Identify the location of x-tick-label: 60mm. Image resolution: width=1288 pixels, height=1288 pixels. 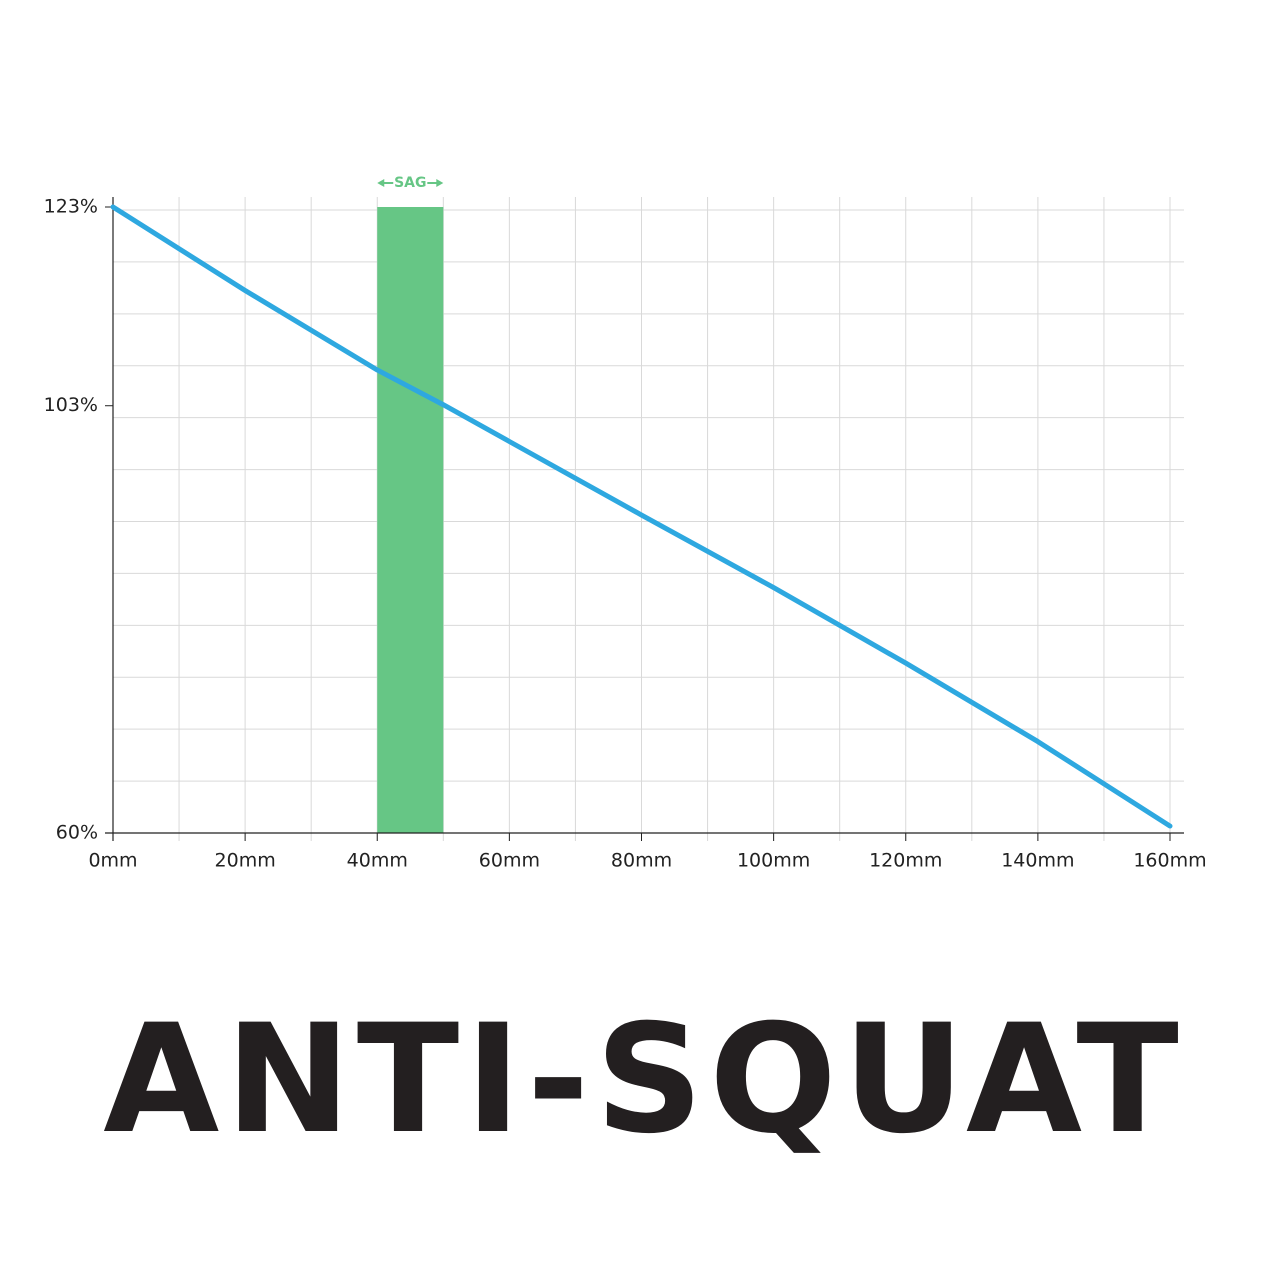
(509, 861).